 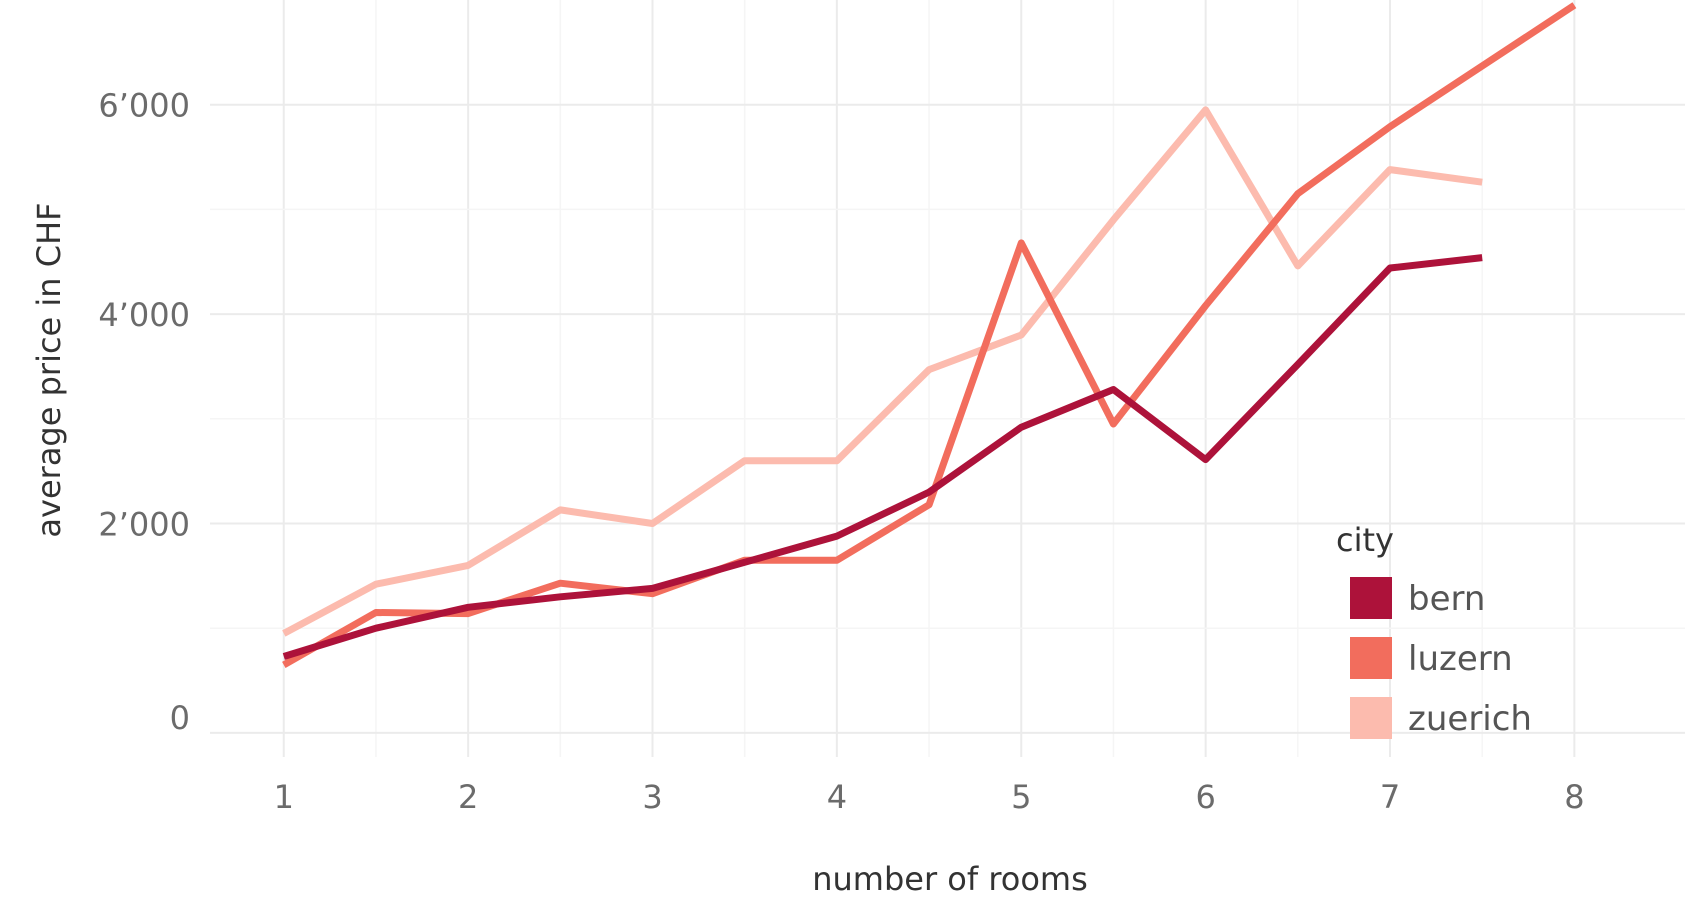 What do you see at coordinates (1021, 797) in the screenshot?
I see `x-tick-label: 5` at bounding box center [1021, 797].